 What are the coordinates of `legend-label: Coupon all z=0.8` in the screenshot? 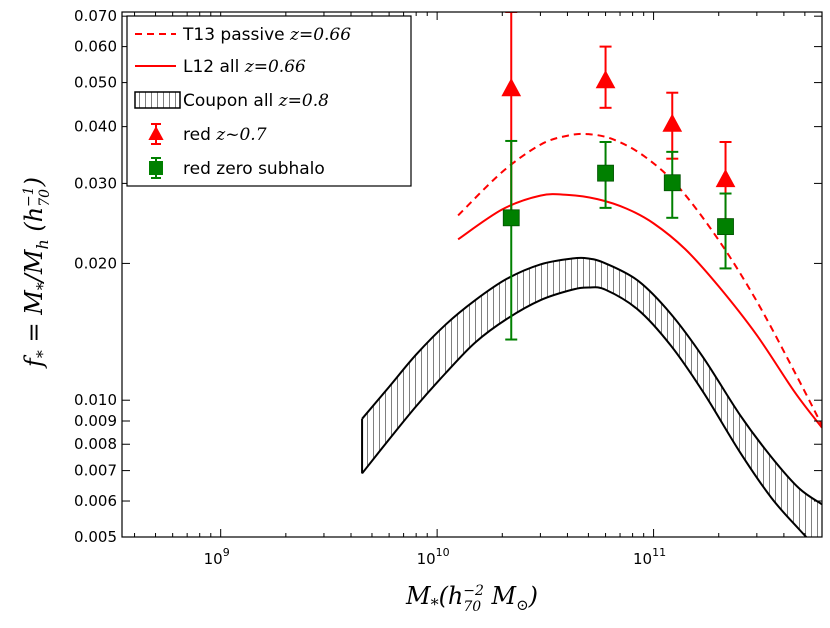 It's located at (256, 101).